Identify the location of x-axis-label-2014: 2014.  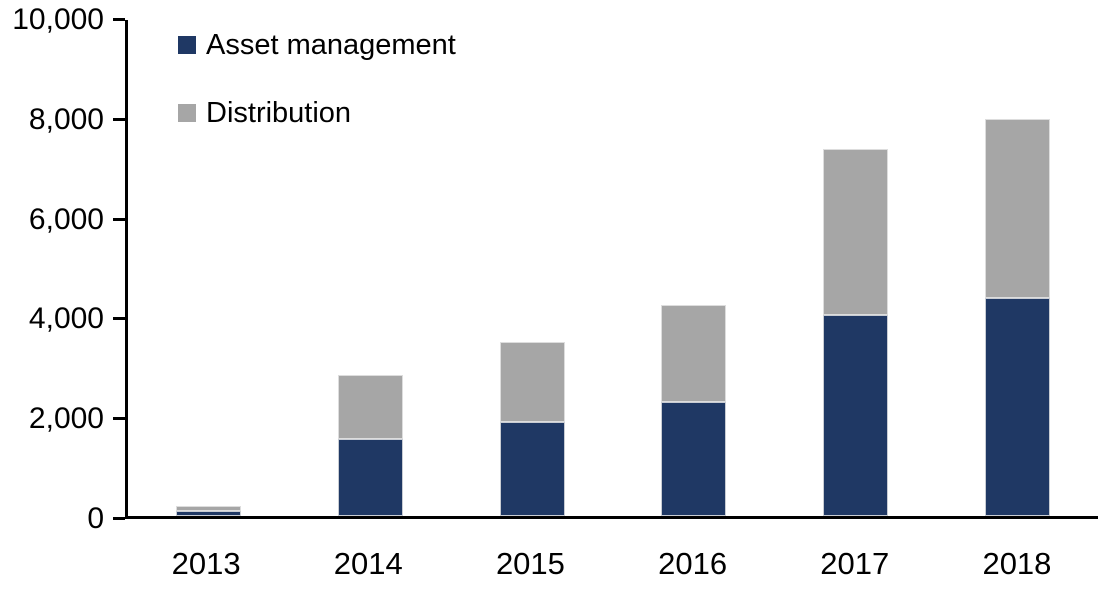
(368, 563).